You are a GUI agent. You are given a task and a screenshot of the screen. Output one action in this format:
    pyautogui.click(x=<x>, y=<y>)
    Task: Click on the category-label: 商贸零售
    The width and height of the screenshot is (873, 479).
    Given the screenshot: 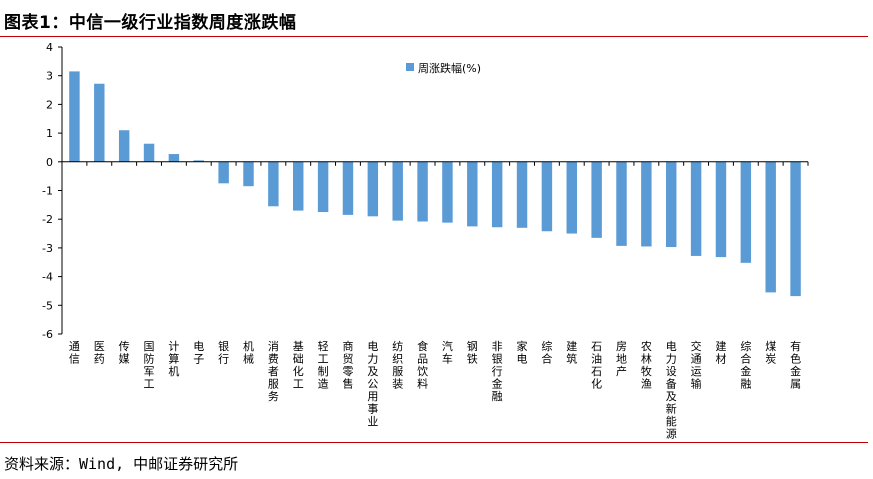 What is the action you would take?
    pyautogui.click(x=347, y=365)
    